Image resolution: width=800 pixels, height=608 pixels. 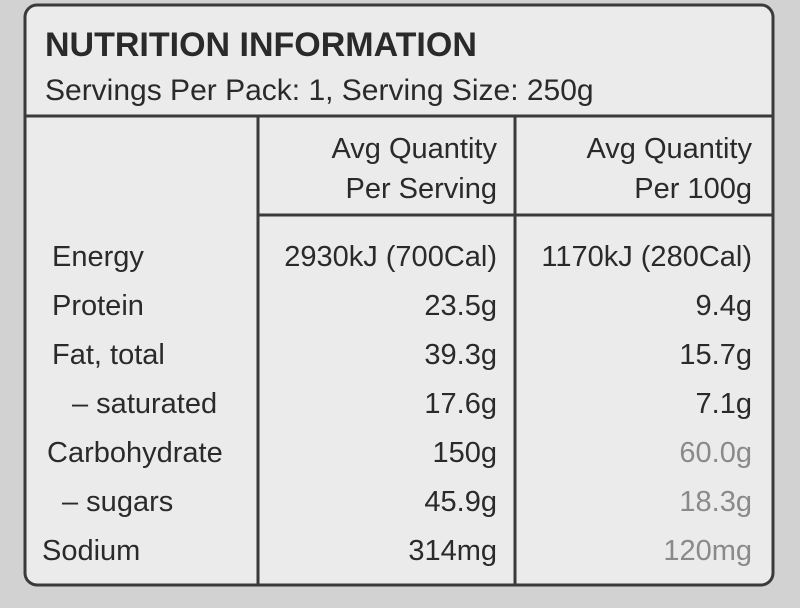 I want to click on column-header: Per 100g, so click(x=693, y=189).